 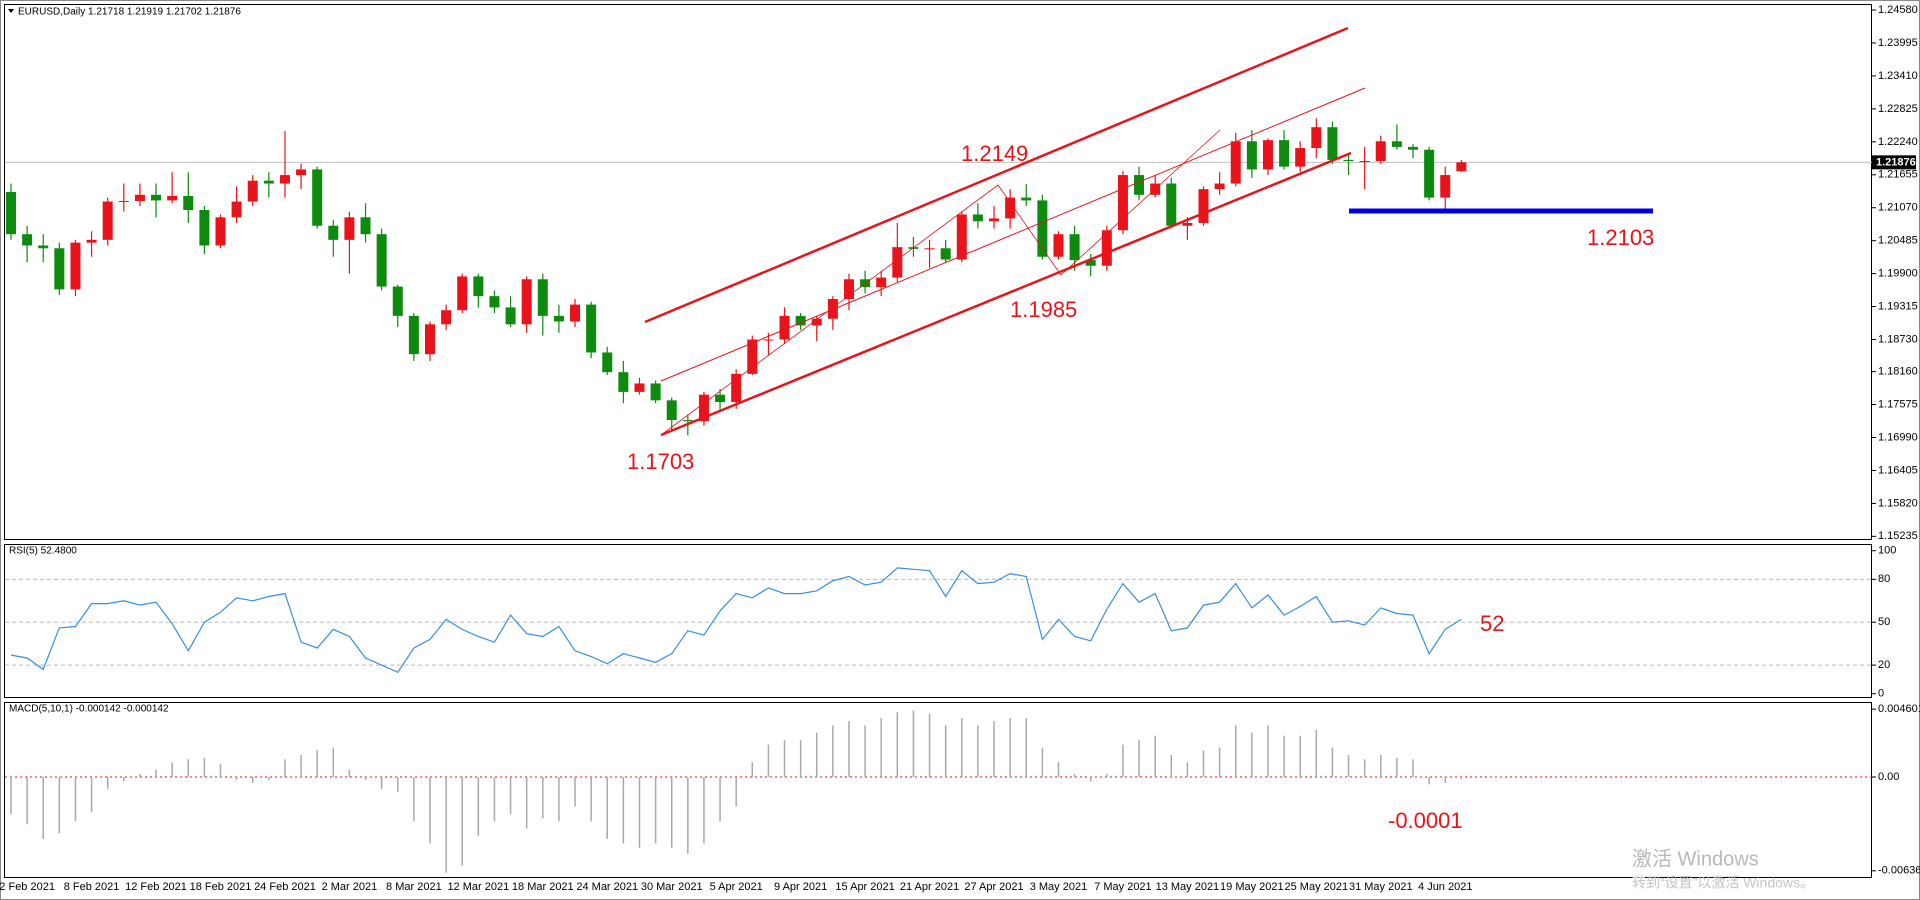 I want to click on current-price-tag, so click(x=1894, y=162).